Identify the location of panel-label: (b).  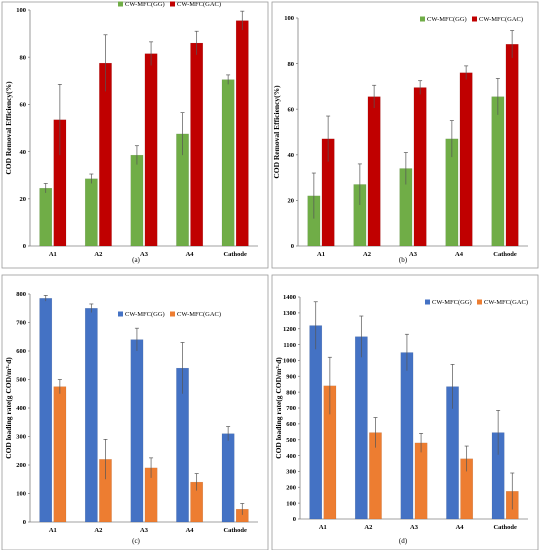
(403, 260).